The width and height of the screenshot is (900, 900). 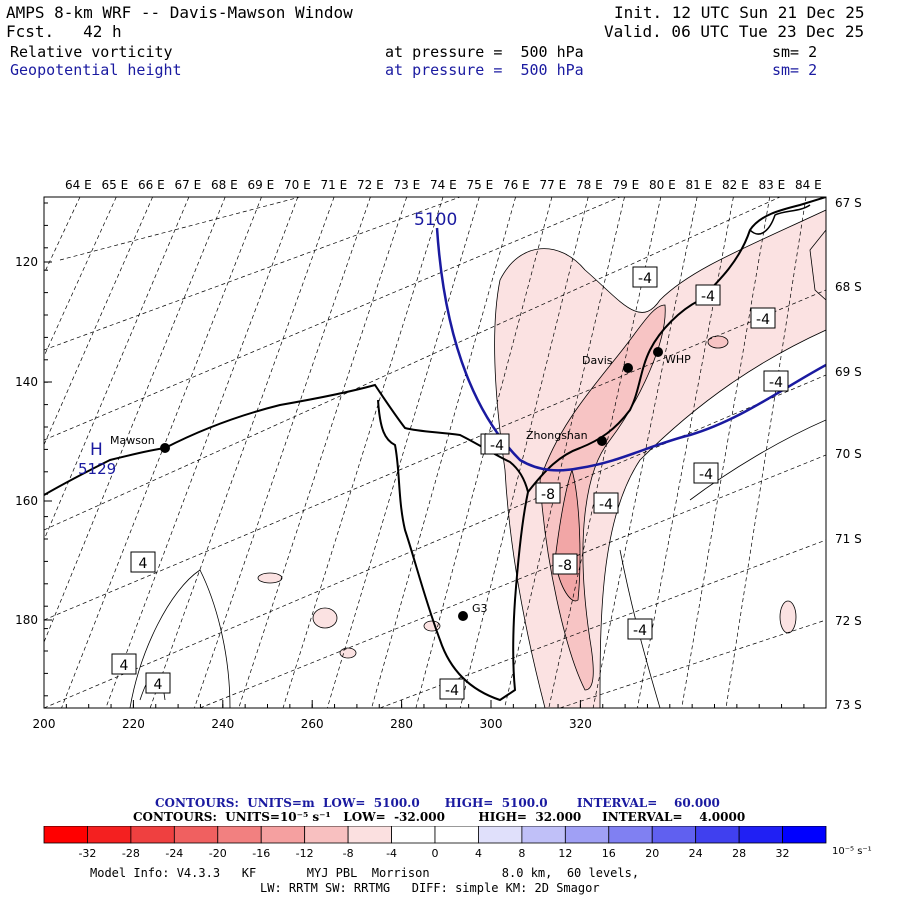 What do you see at coordinates (817, 265) in the screenshot?
I see `vorticity-area-edge` at bounding box center [817, 265].